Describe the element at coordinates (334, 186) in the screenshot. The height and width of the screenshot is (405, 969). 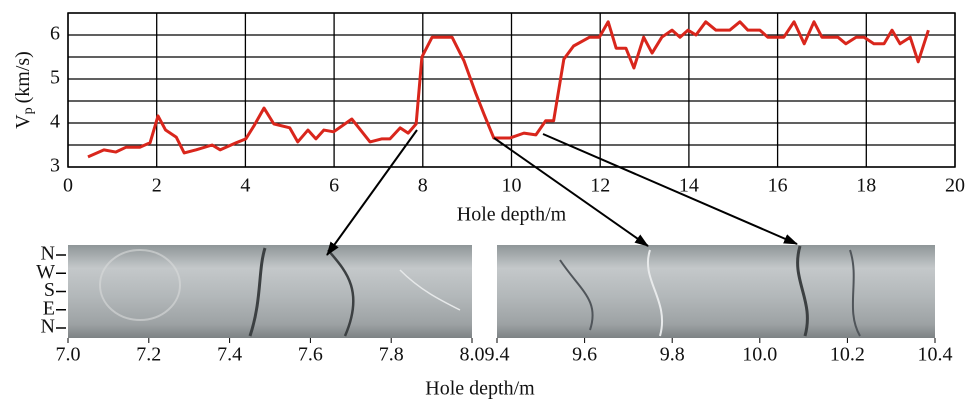
I see `x-tick-label: 6` at that location.